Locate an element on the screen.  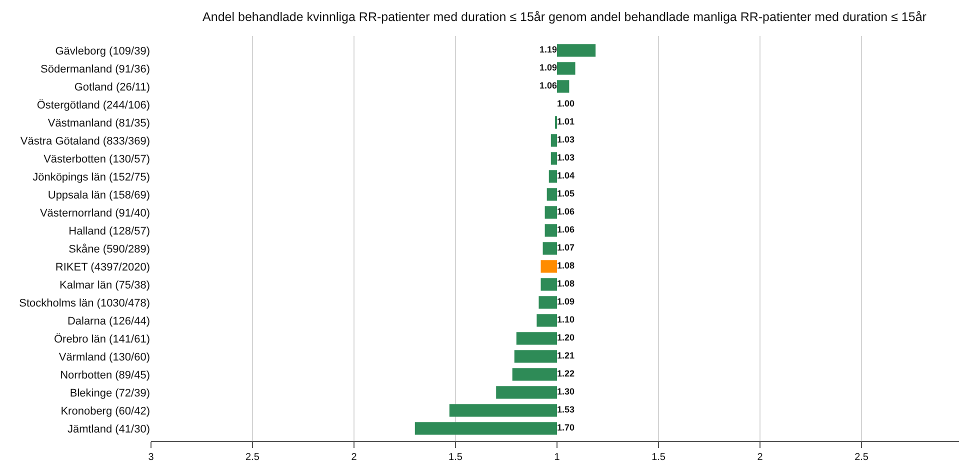
x-tick-label: 3 is located at coordinates (151, 457).